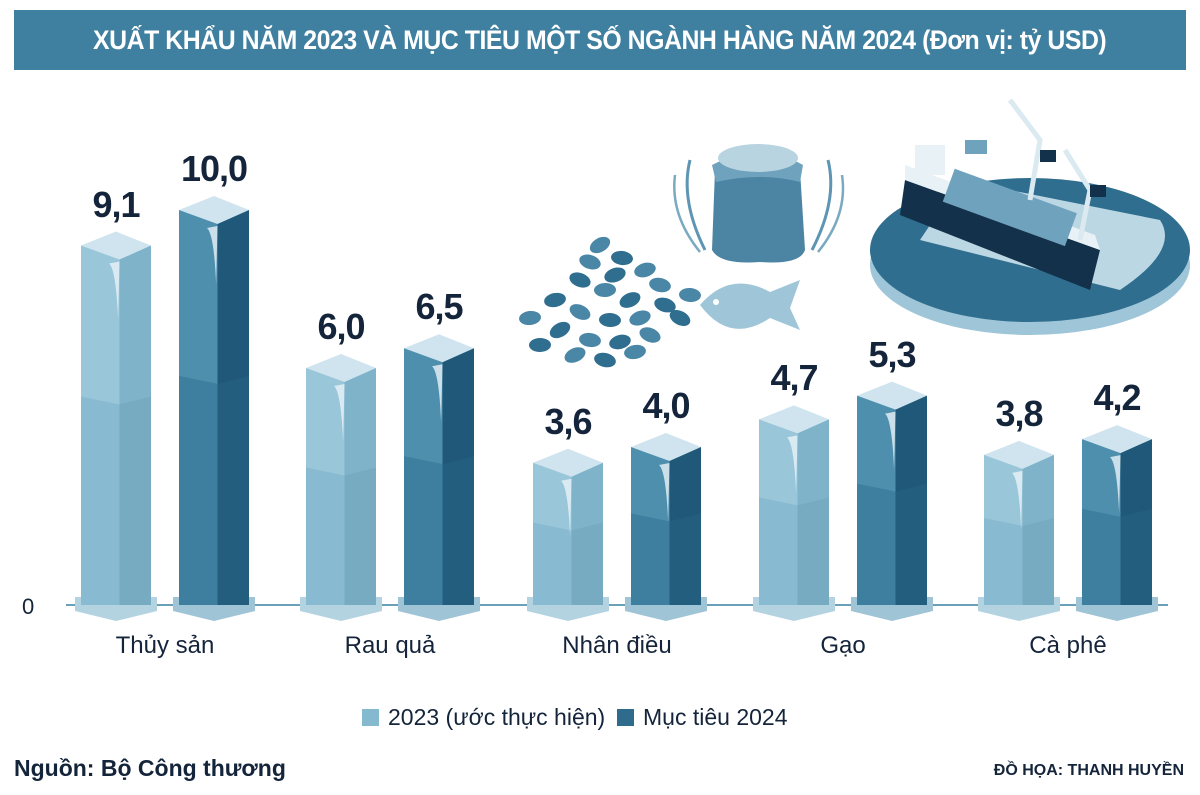  Describe the element at coordinates (625, 717) in the screenshot. I see `legend-swatch-2024` at that location.